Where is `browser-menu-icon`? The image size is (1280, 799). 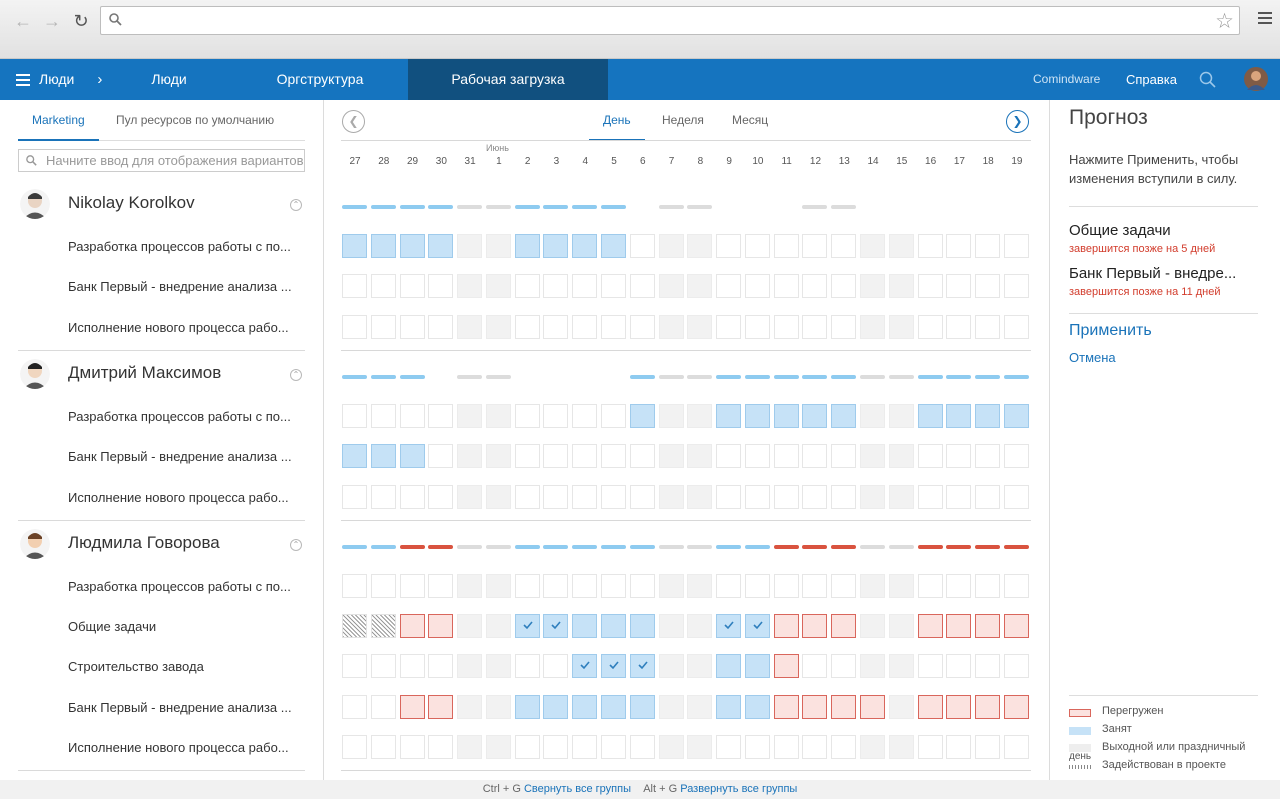
browser-menu-icon is located at coordinates (1265, 19).